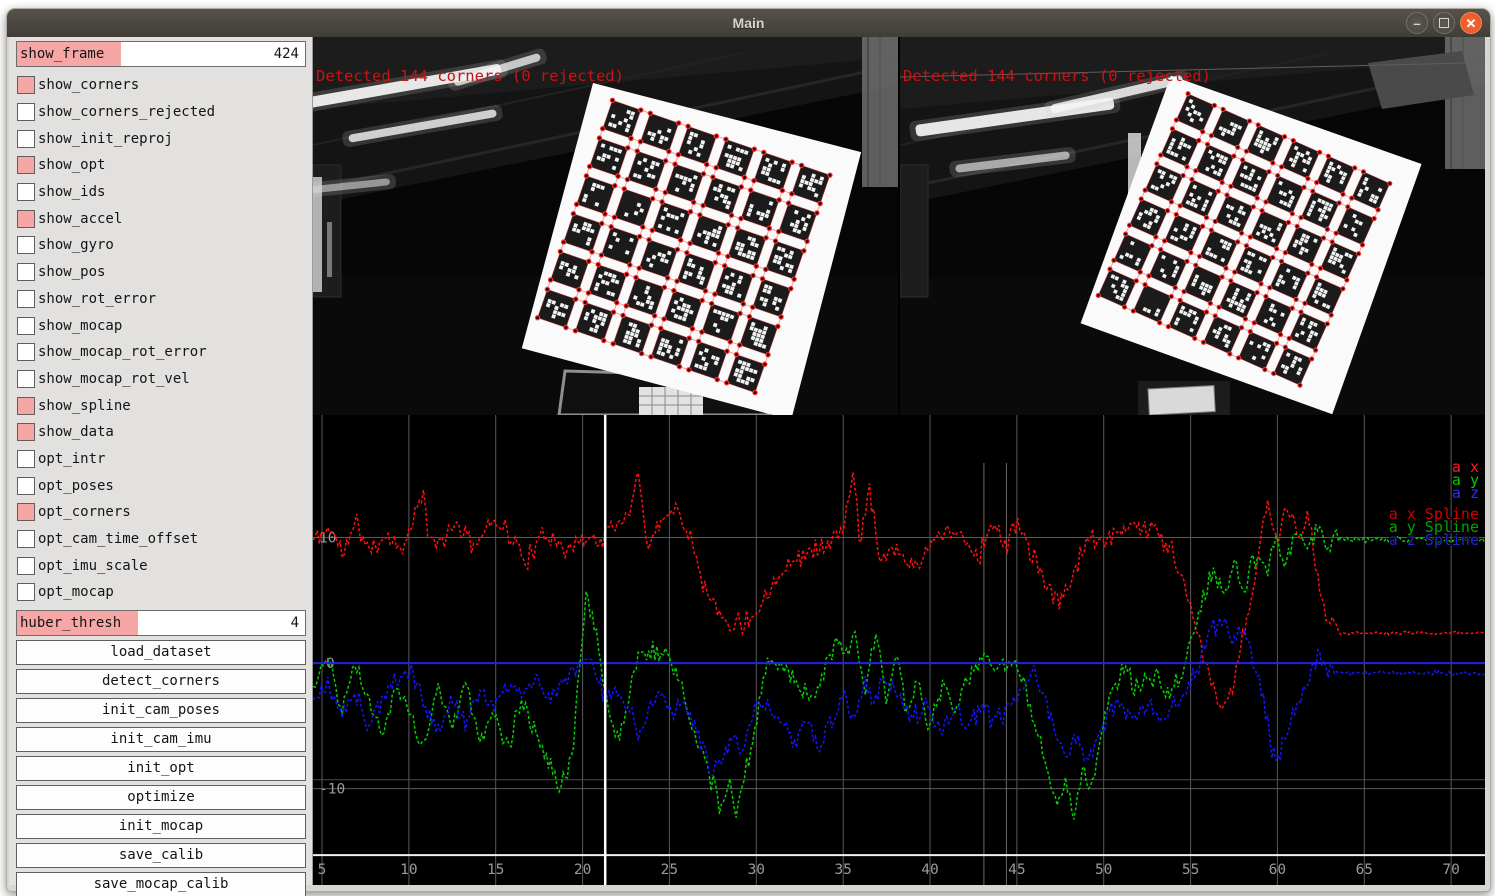 This screenshot has width=1495, height=896. I want to click on show-frame-field: show_frame 424, so click(161, 54).